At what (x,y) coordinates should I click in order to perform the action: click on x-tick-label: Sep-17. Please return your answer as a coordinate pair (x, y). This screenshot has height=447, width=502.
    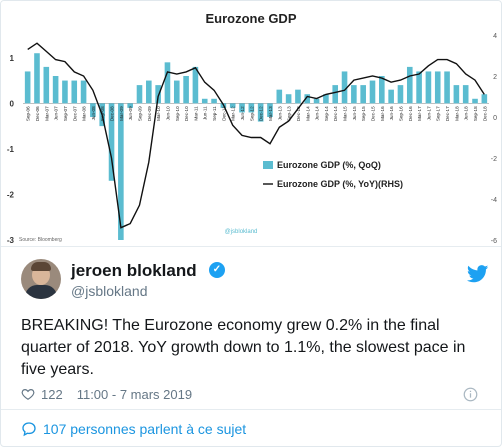
    Looking at the image, I should click on (438, 113).